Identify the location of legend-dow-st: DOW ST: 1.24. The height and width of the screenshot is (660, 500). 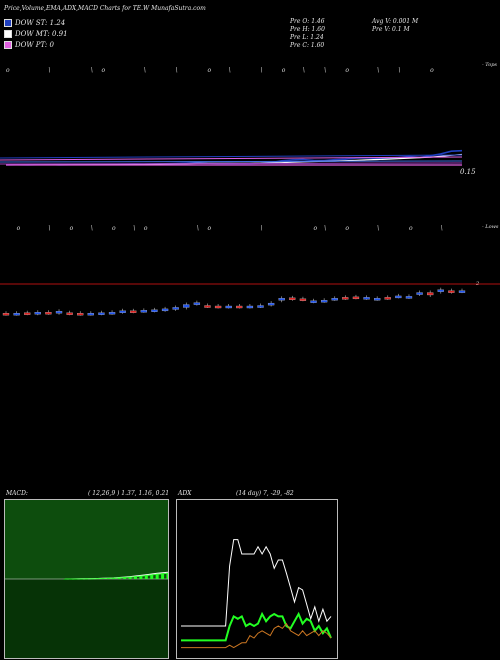
(34, 23).